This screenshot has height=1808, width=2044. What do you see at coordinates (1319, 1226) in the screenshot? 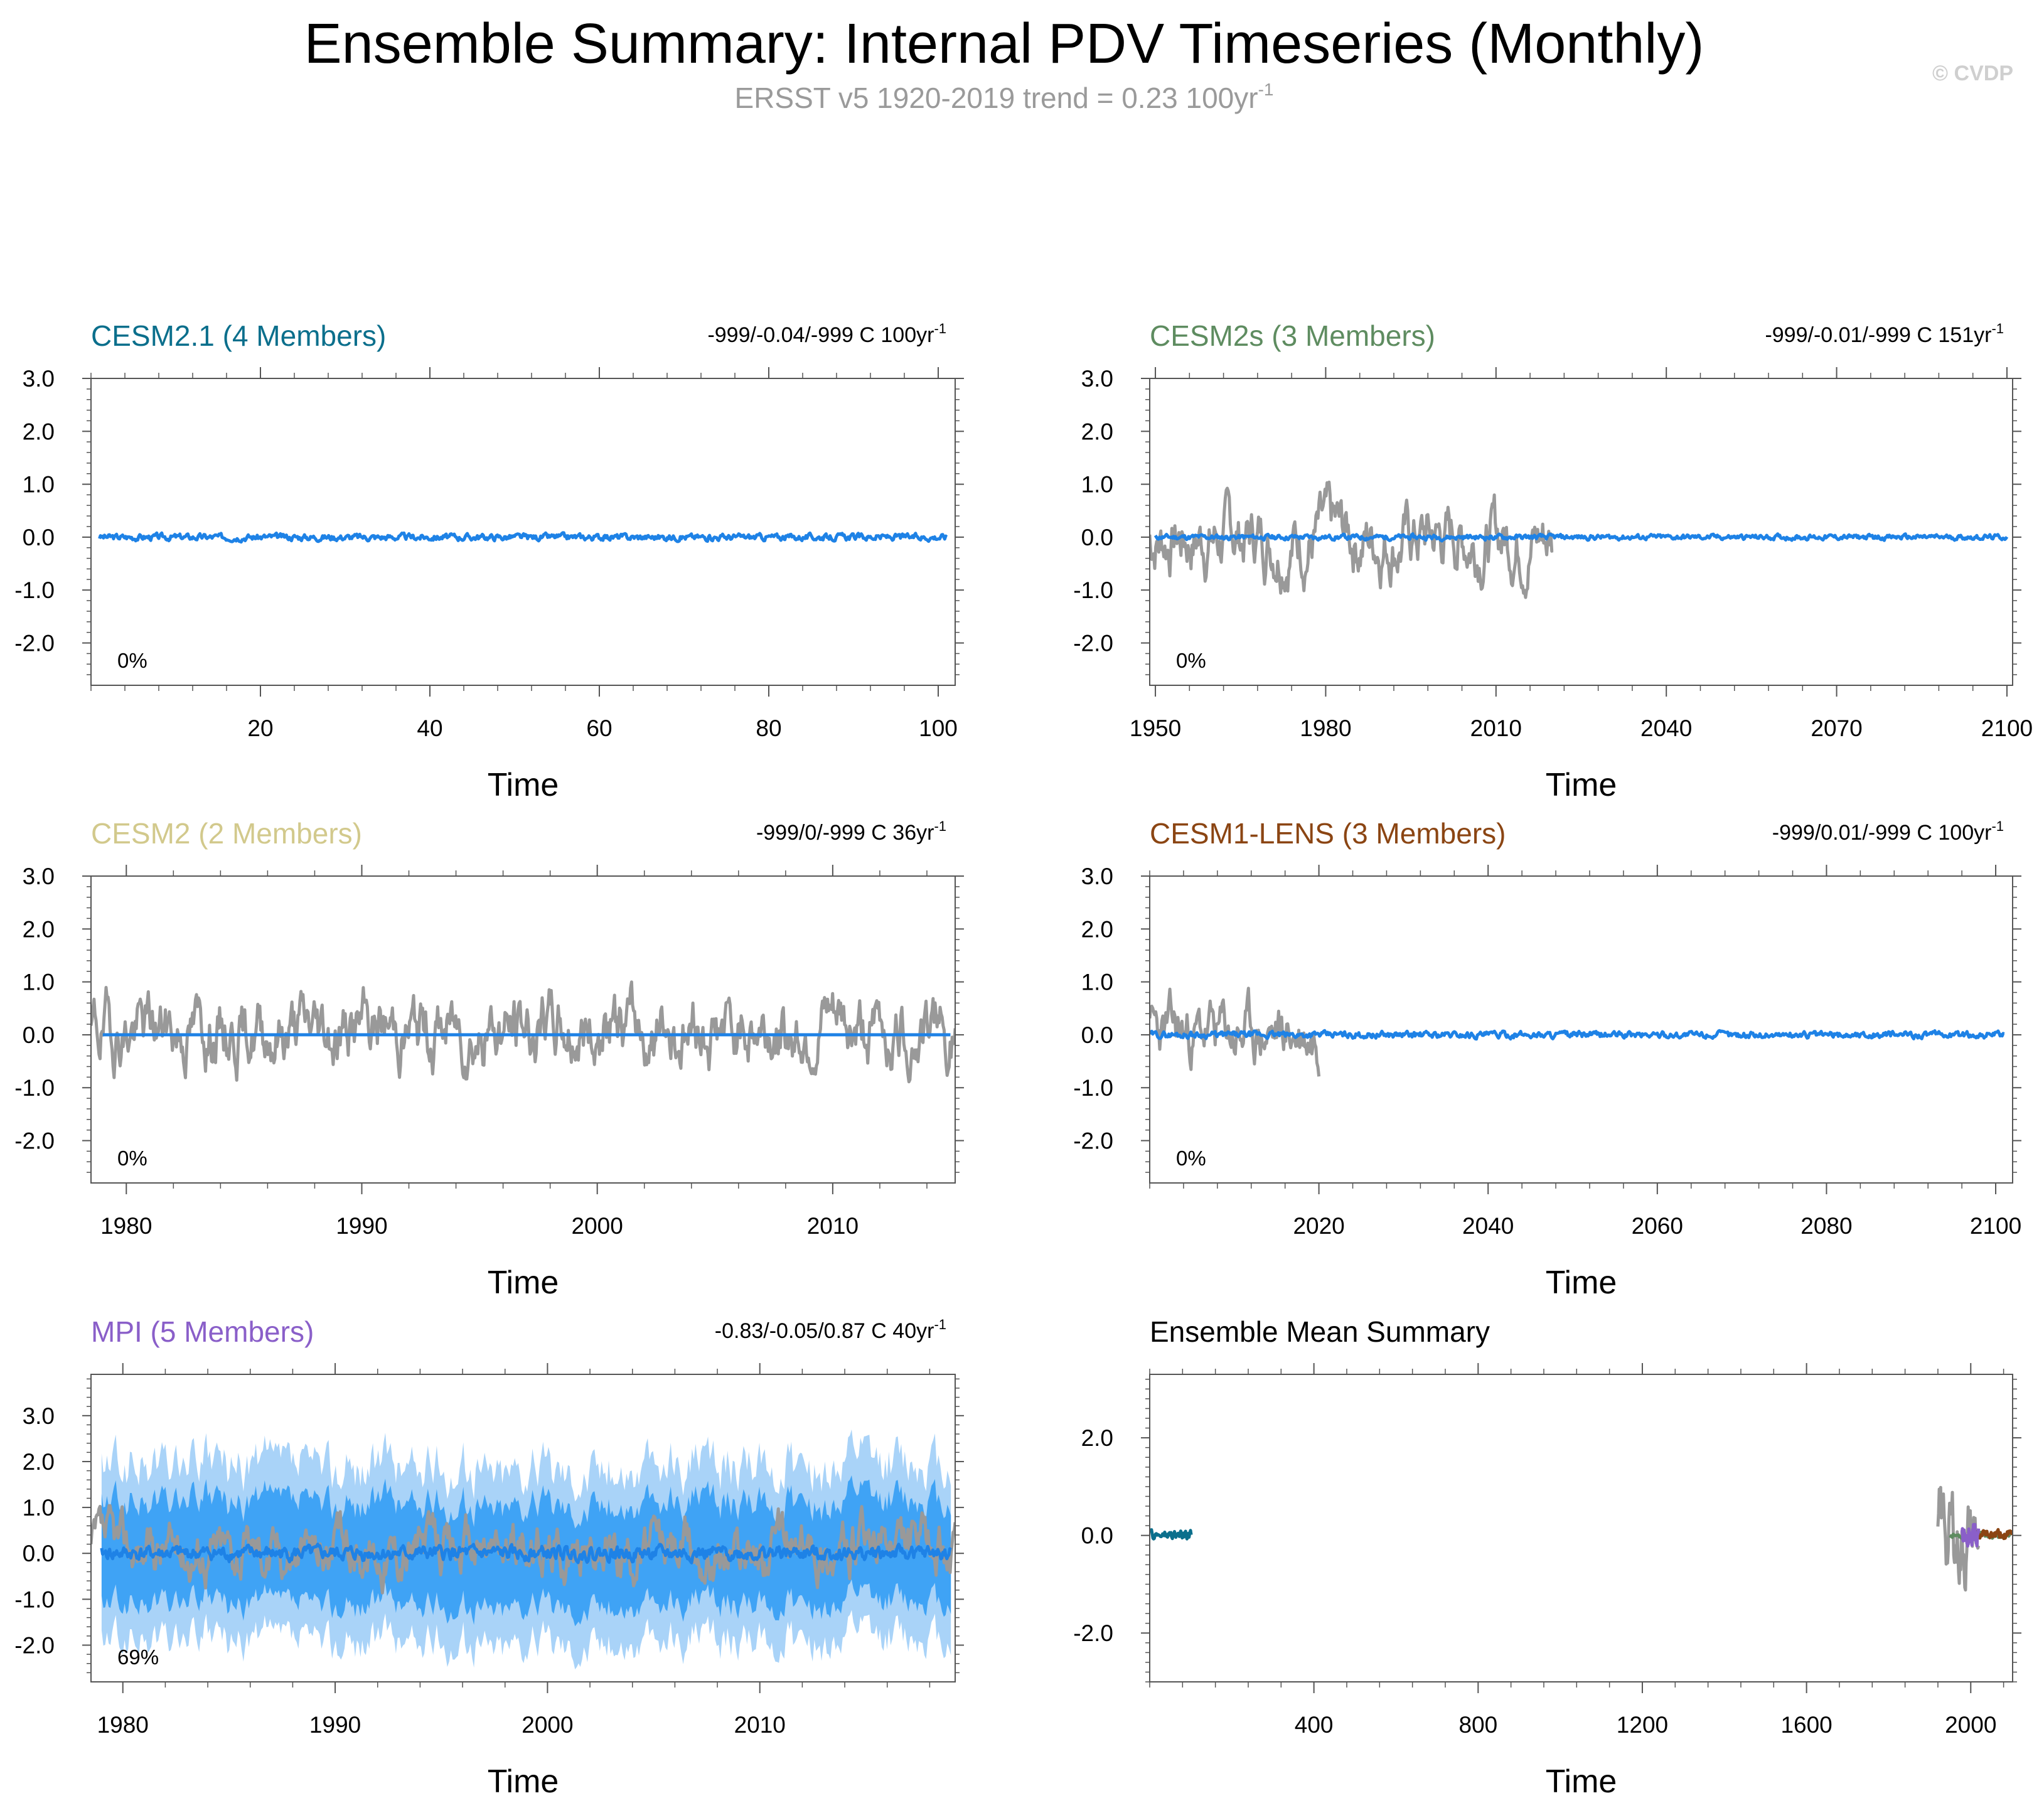
I see `x-tick-label: 2020` at bounding box center [1319, 1226].